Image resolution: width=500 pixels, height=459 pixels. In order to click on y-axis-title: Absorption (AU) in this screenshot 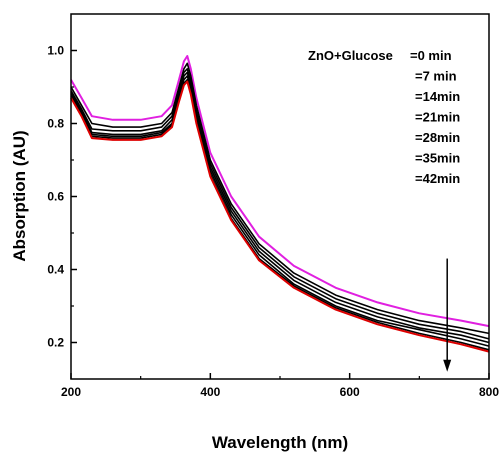, I will do `click(19, 195)`.